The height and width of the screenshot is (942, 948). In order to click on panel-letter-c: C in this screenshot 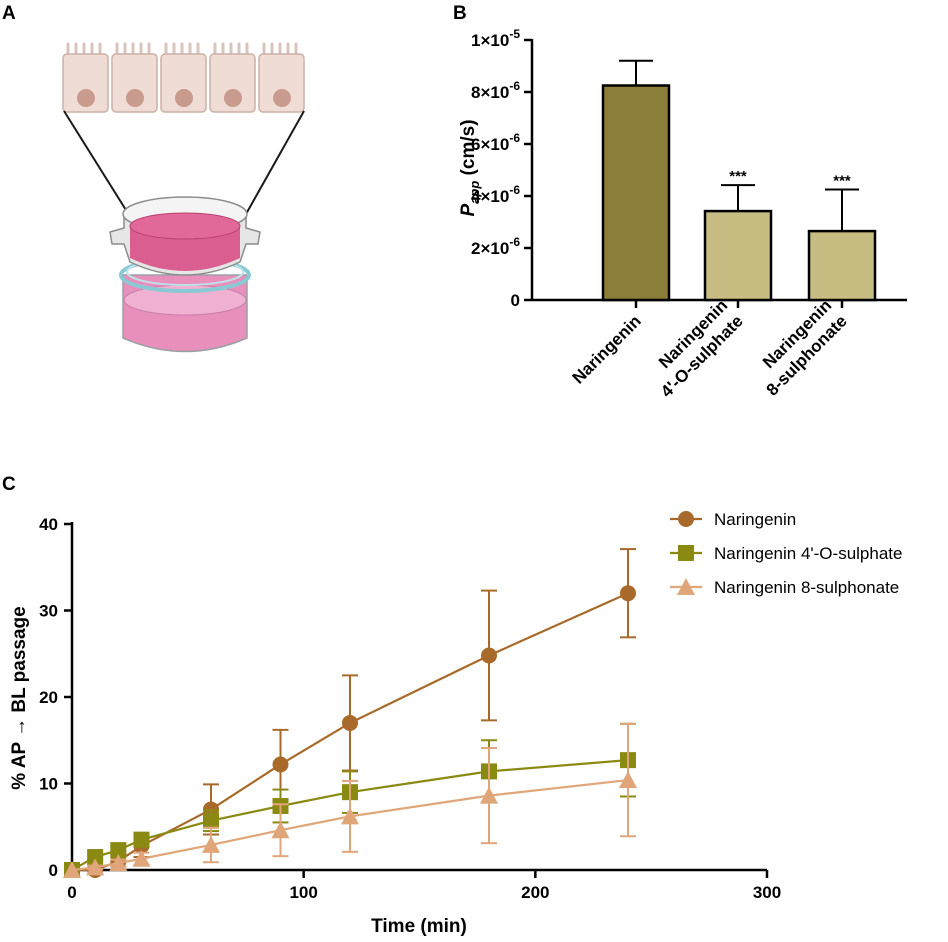, I will do `click(9, 484)`.